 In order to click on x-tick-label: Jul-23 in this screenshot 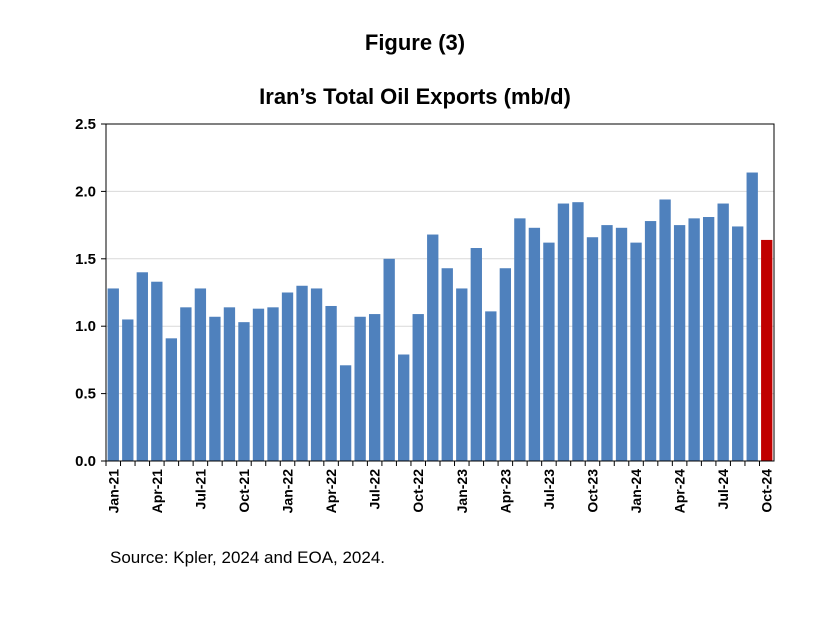, I will do `click(549, 489)`.